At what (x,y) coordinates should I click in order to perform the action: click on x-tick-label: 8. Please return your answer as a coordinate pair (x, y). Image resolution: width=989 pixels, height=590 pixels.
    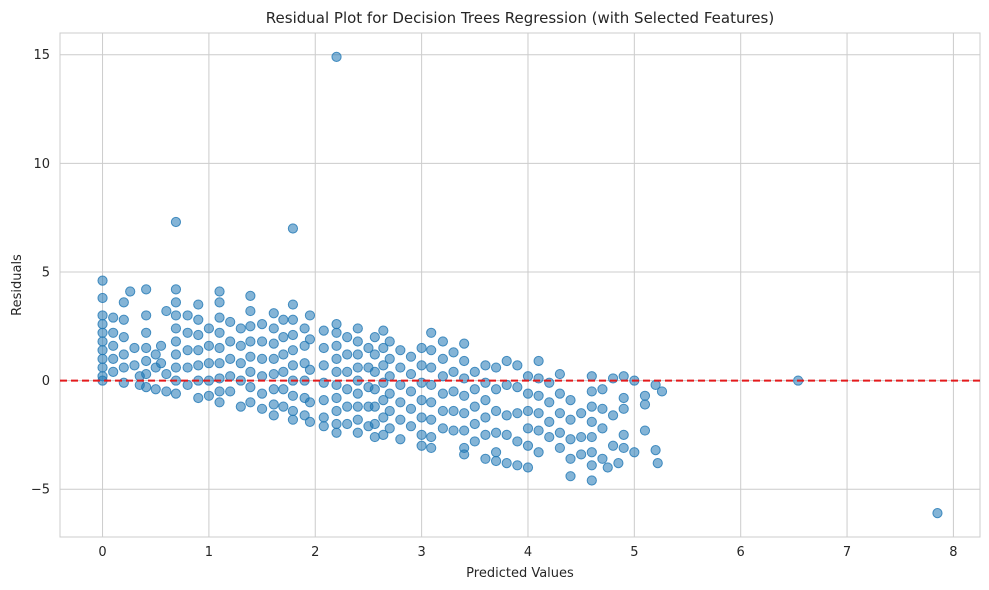
    Looking at the image, I should click on (953, 552).